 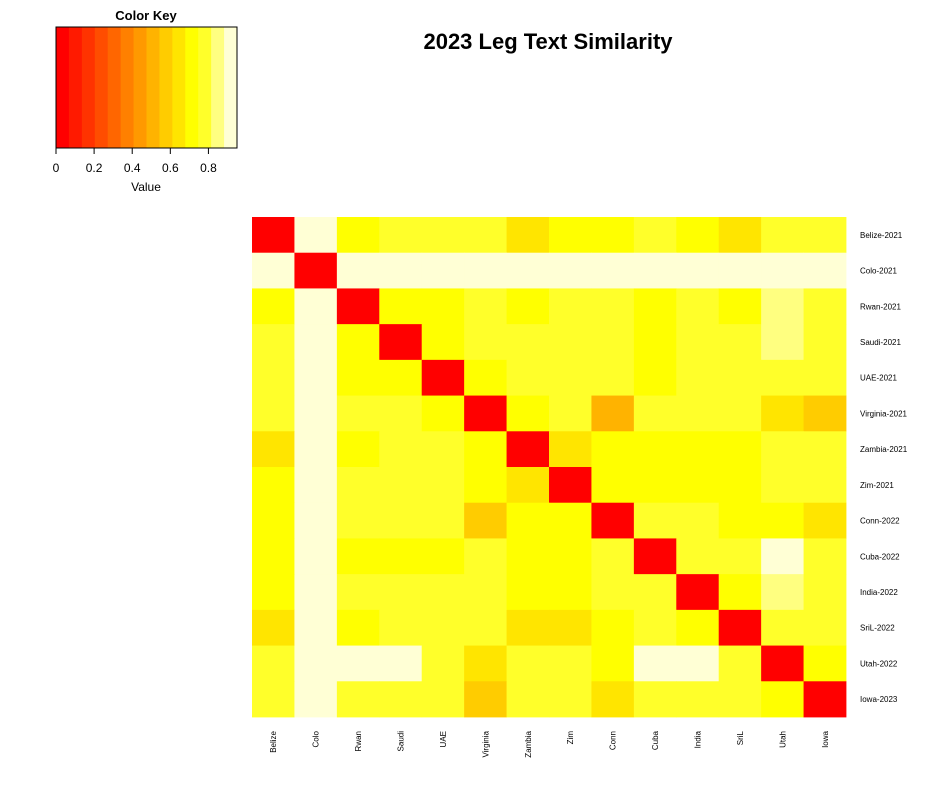 I want to click on row-label: Conn-2022, so click(x=880, y=521).